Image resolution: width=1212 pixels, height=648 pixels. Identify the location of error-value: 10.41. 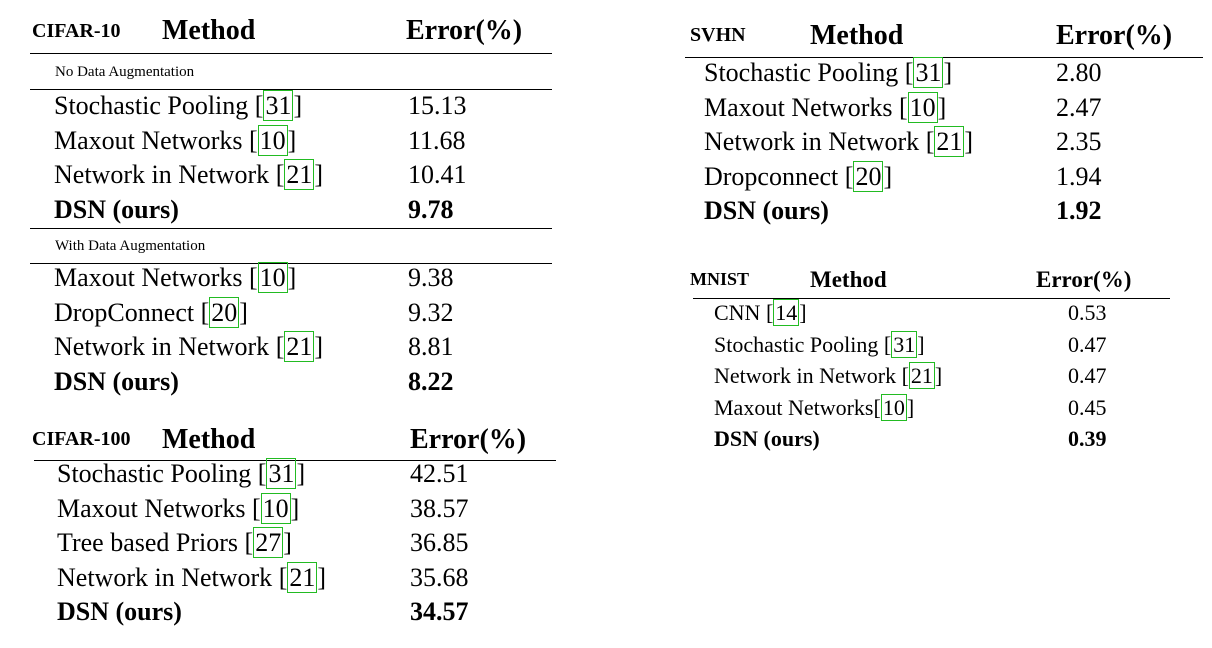
(437, 174).